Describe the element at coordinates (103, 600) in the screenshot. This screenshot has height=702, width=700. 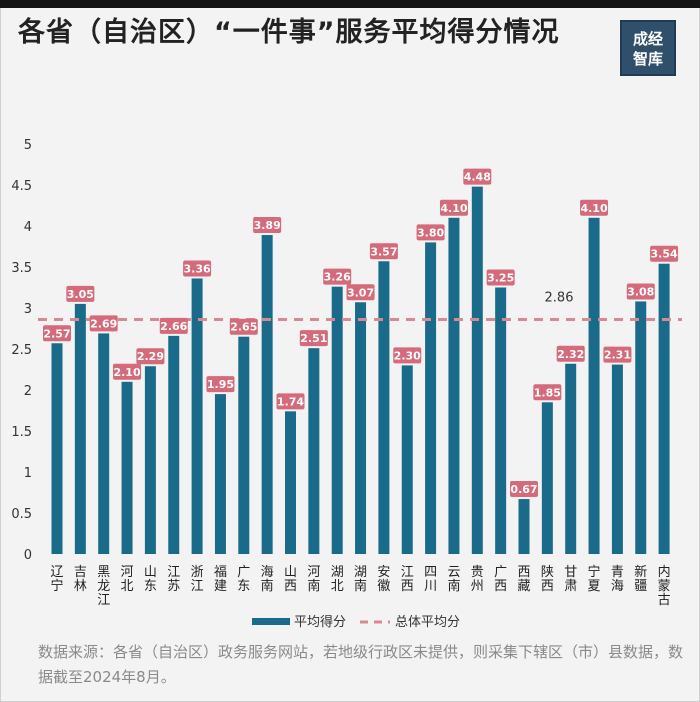
I see `x-label-2-char: 江` at that location.